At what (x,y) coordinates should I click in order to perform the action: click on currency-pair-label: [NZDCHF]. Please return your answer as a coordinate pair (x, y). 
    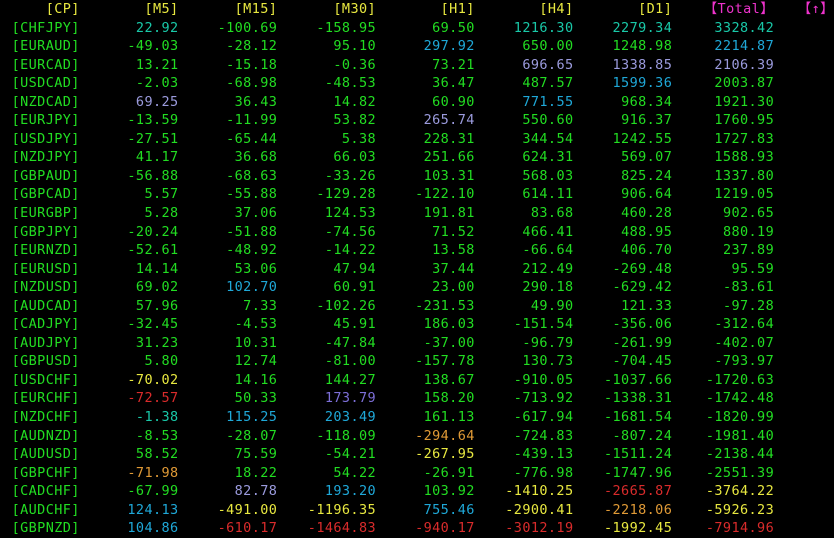
    Looking at the image, I should click on (45, 417).